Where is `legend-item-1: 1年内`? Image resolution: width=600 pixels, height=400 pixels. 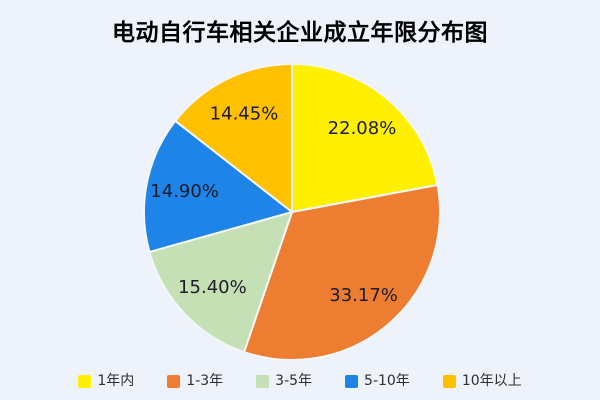
legend-item-1: 1年内 is located at coordinates (106, 381).